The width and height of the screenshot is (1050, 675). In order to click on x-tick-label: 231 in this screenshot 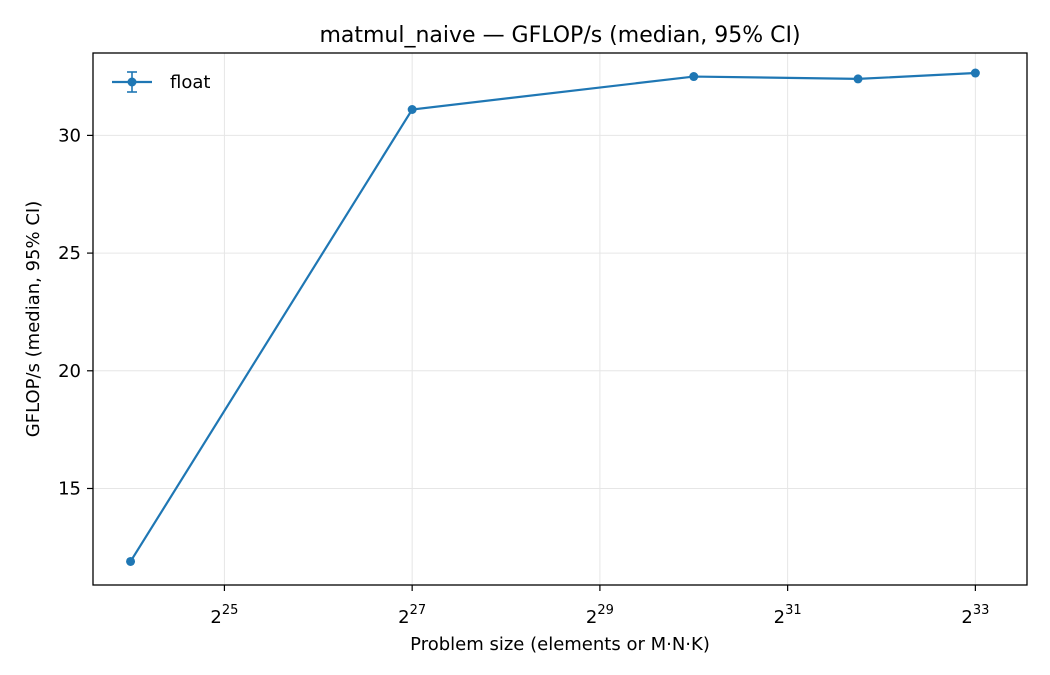, I will do `click(788, 615)`.